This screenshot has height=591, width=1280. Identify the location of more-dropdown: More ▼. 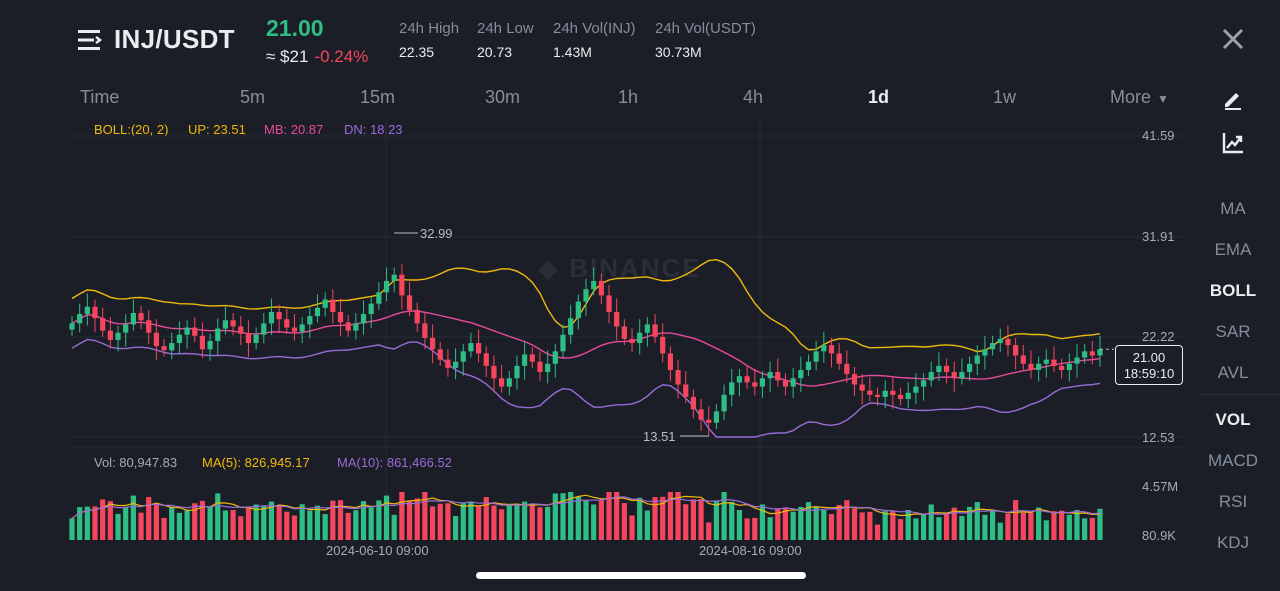
(1139, 97).